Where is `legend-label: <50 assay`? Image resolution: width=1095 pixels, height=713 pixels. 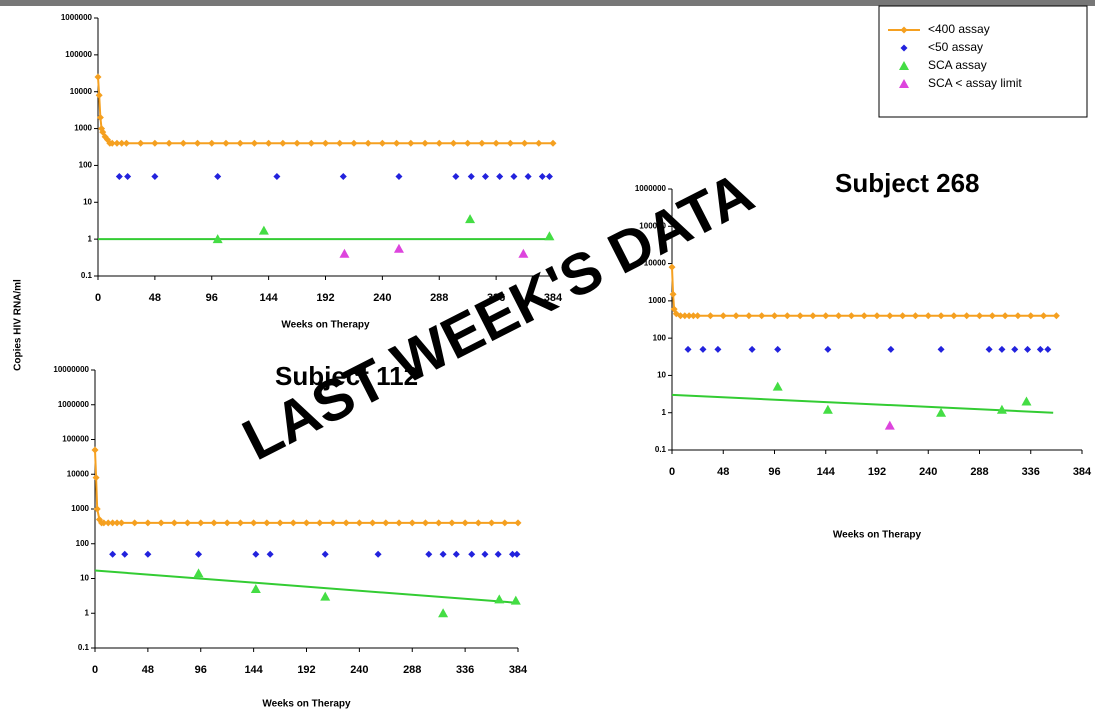 legend-label: <50 assay is located at coordinates (955, 47).